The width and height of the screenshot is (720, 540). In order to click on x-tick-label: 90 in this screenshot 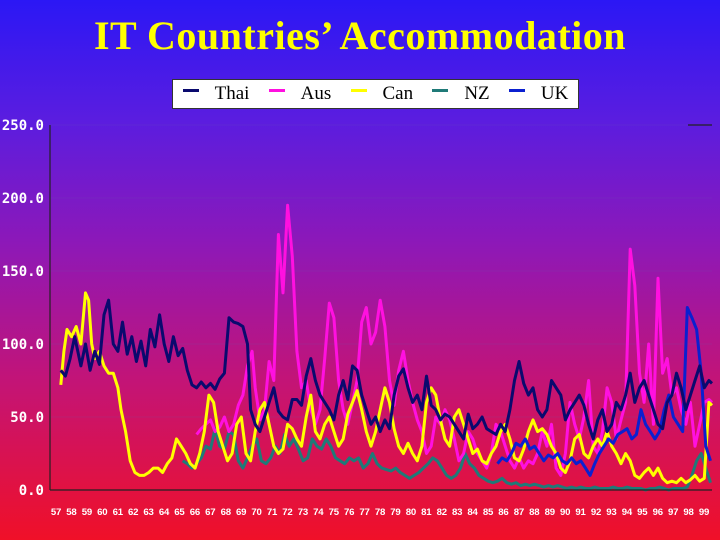, I will do `click(565, 512)`.